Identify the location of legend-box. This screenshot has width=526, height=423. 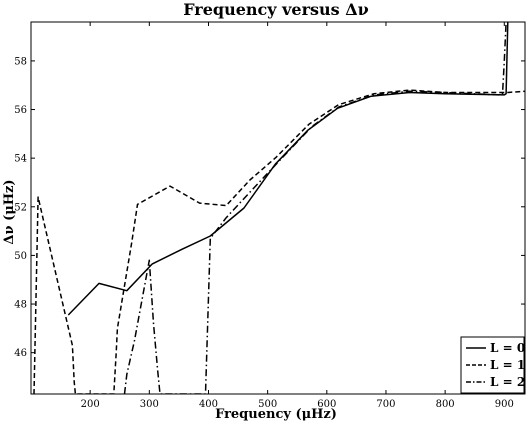
(492, 365).